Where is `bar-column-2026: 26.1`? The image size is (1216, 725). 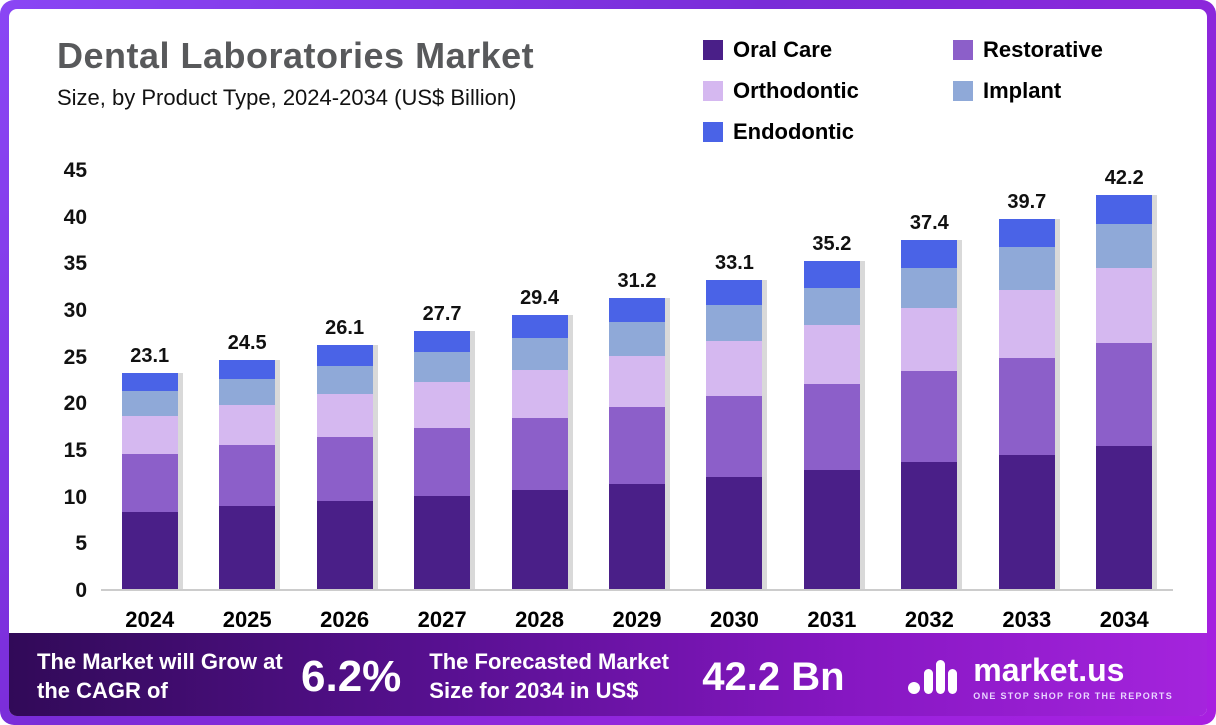 bar-column-2026: 26.1 is located at coordinates (344, 453).